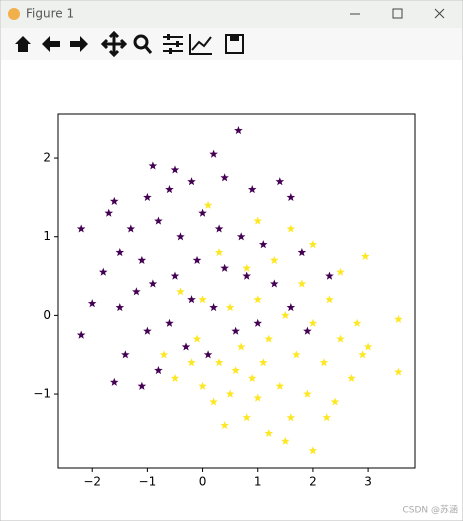  What do you see at coordinates (141, 42) in the screenshot?
I see `zoom-button` at bounding box center [141, 42].